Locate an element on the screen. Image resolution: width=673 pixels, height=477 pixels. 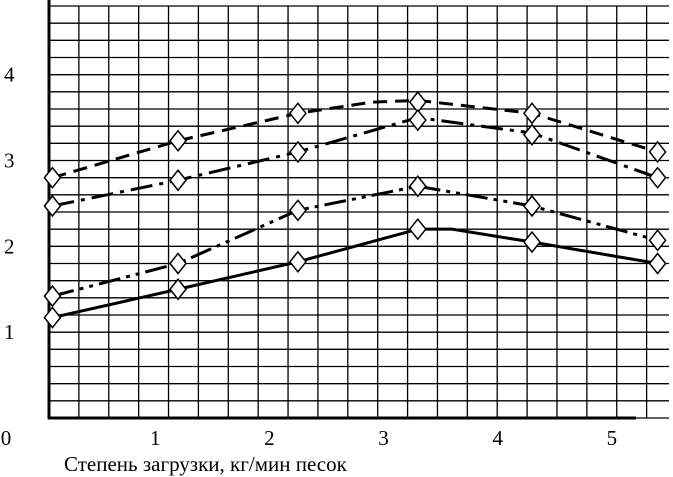
y-tick-label: 4 is located at coordinates (9, 75).